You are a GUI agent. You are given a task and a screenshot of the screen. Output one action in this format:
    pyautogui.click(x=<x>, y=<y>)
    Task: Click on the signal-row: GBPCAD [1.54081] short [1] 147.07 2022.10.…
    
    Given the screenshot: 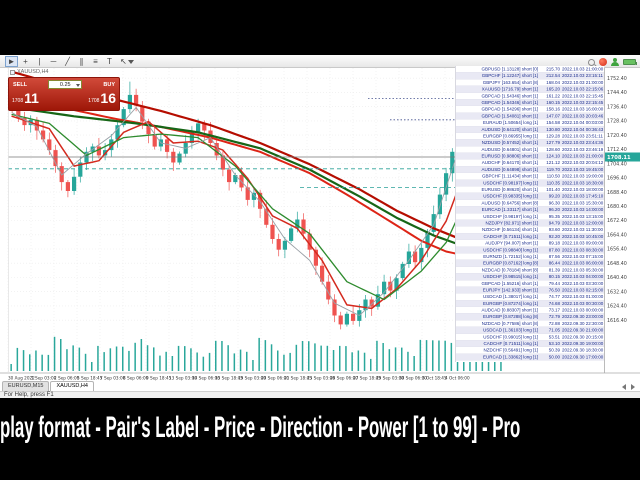 What is the action you would take?
    pyautogui.click(x=530, y=116)
    